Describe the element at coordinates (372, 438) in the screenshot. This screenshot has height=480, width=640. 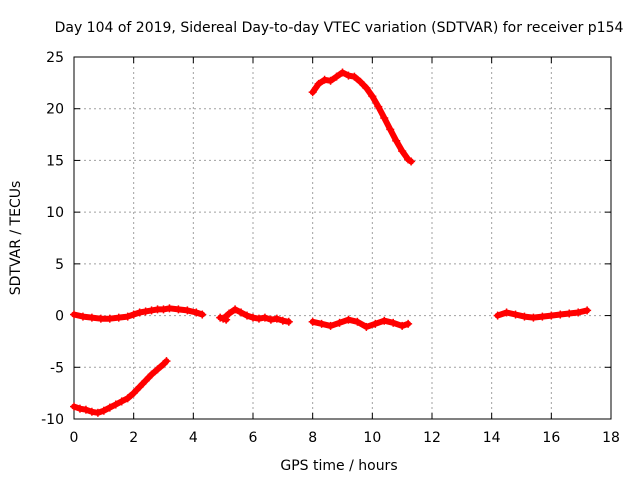
I see `x-tick-label: 10` at that location.